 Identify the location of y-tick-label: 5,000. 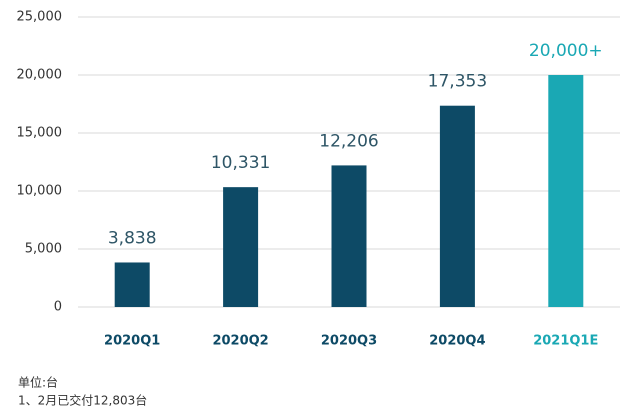
(43, 249).